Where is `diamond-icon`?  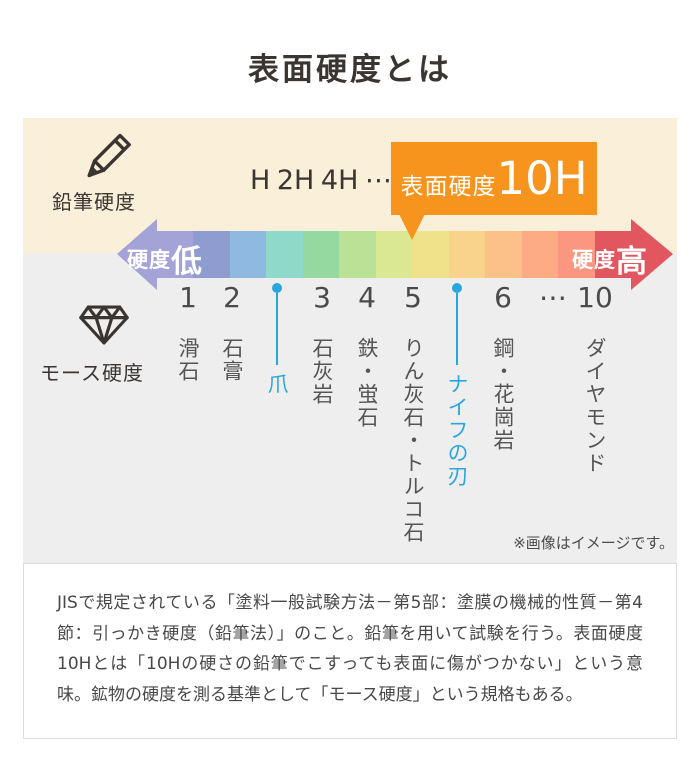 diamond-icon is located at coordinates (104, 325).